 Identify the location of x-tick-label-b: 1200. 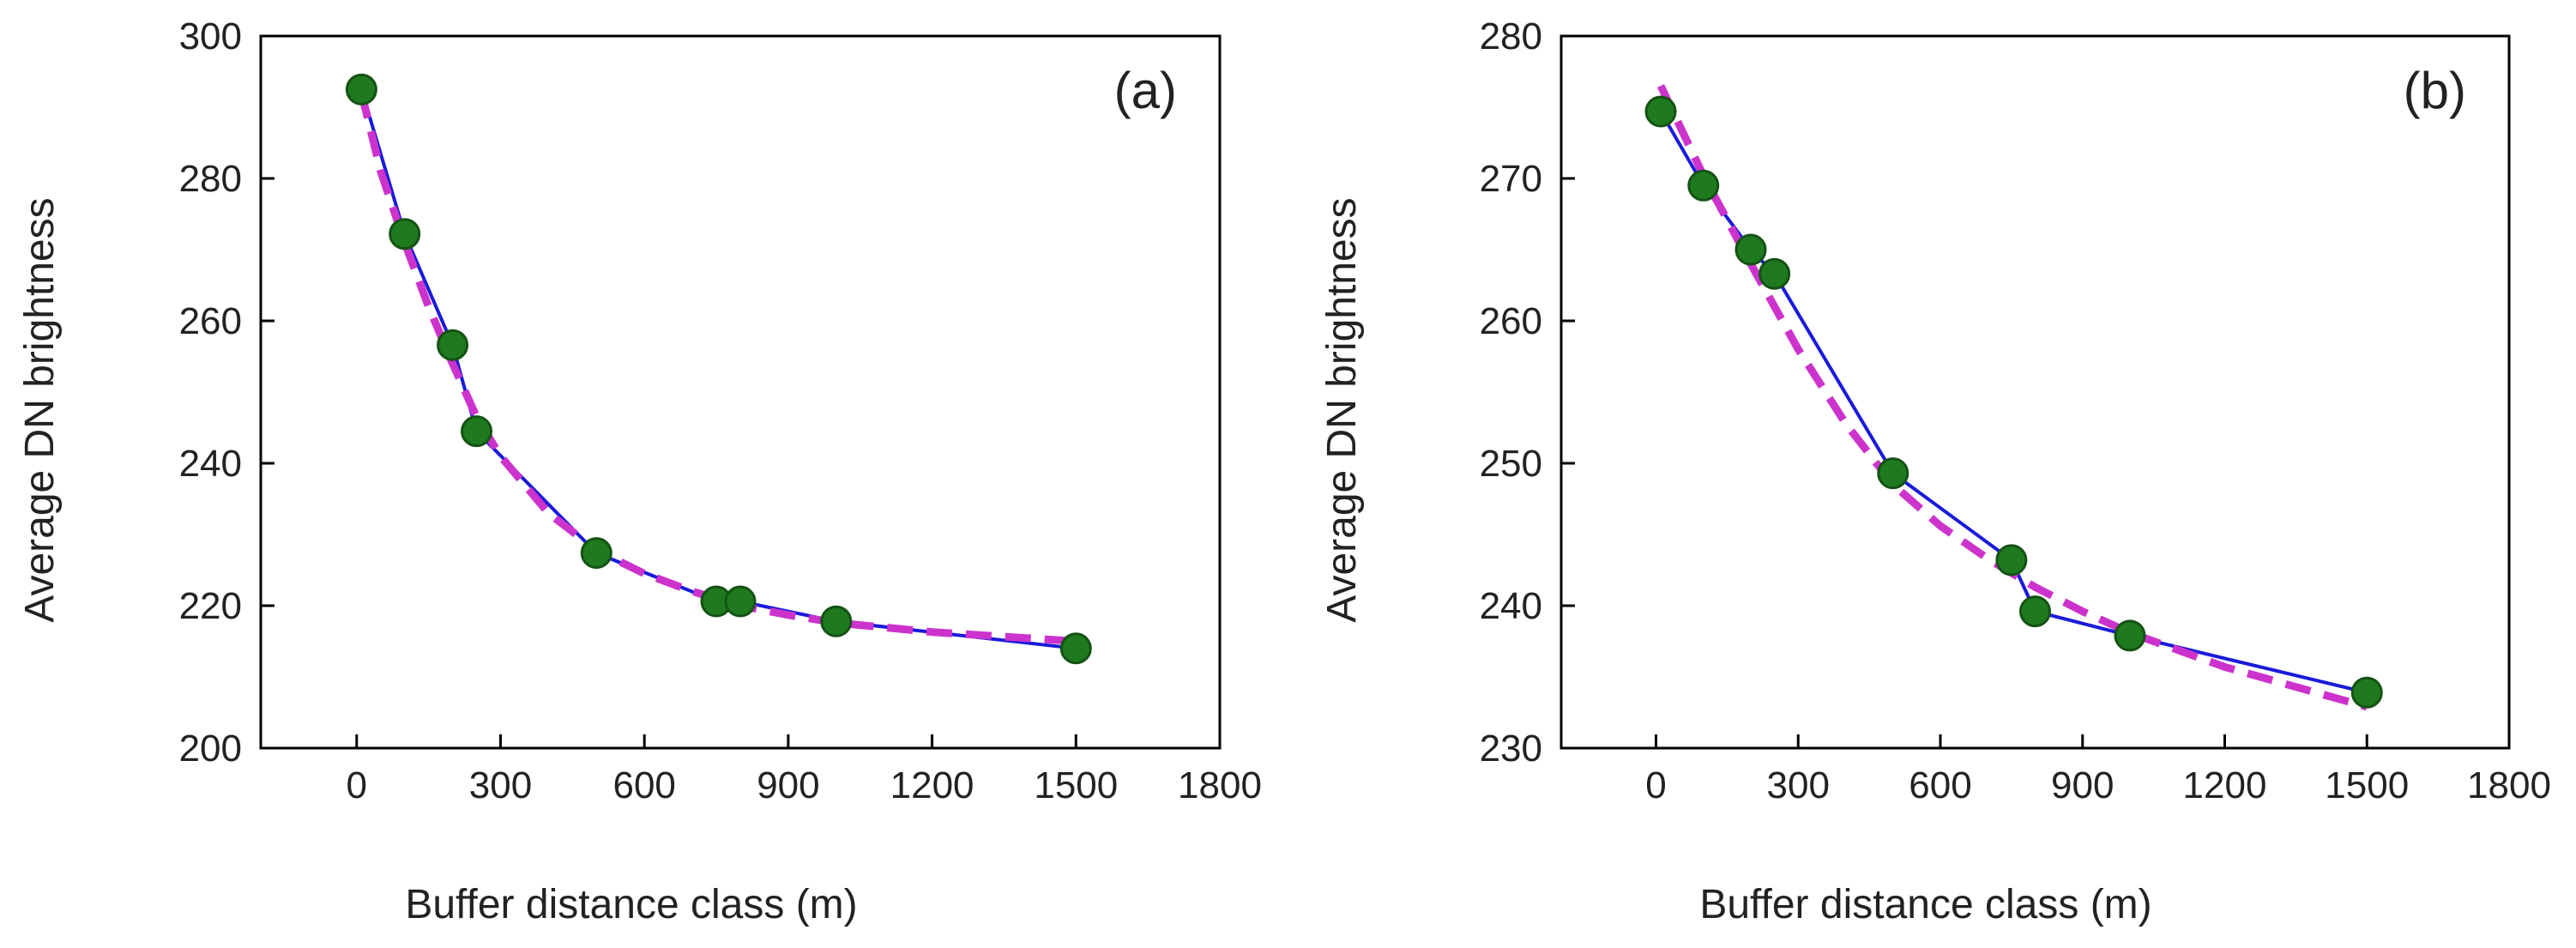
(2225, 785).